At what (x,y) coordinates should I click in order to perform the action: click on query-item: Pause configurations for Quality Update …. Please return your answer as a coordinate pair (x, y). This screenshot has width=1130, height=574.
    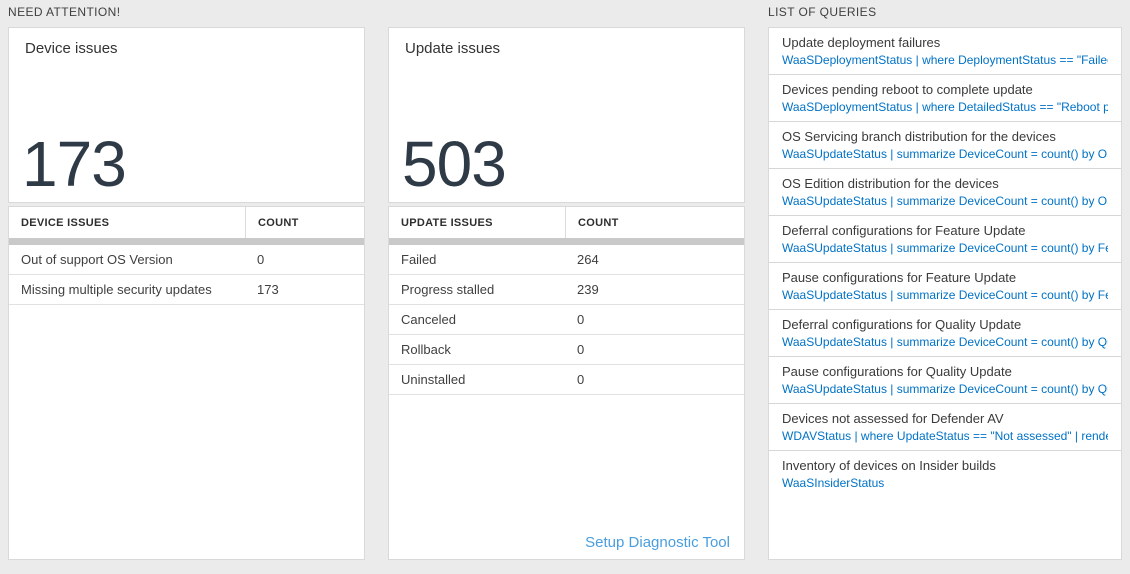
    Looking at the image, I should click on (945, 380).